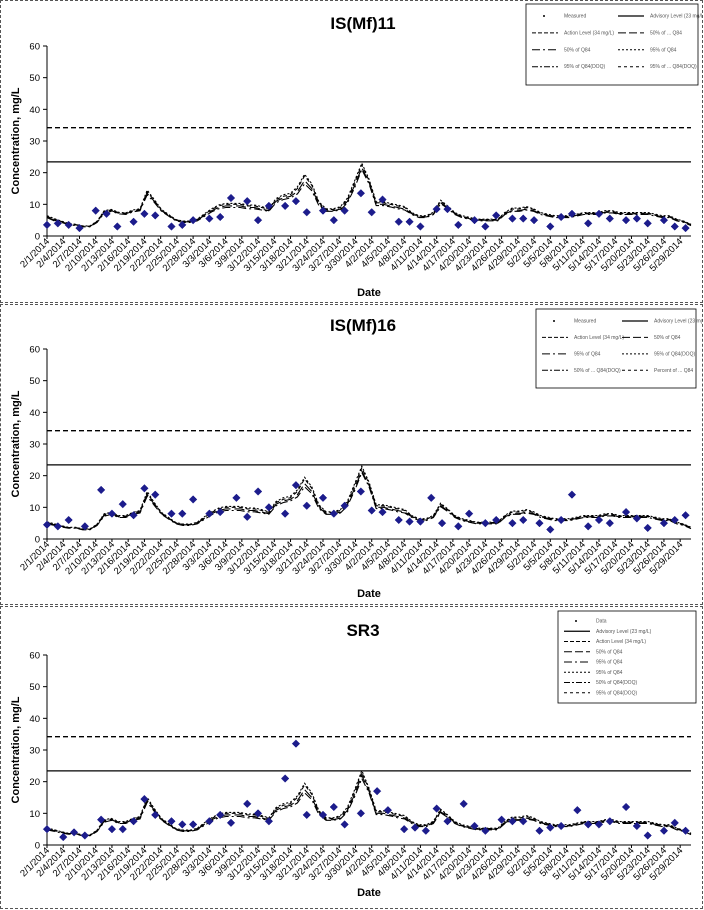 The height and width of the screenshot is (910, 704). What do you see at coordinates (575, 17) in the screenshot?
I see `legend-label: Measured` at bounding box center [575, 17].